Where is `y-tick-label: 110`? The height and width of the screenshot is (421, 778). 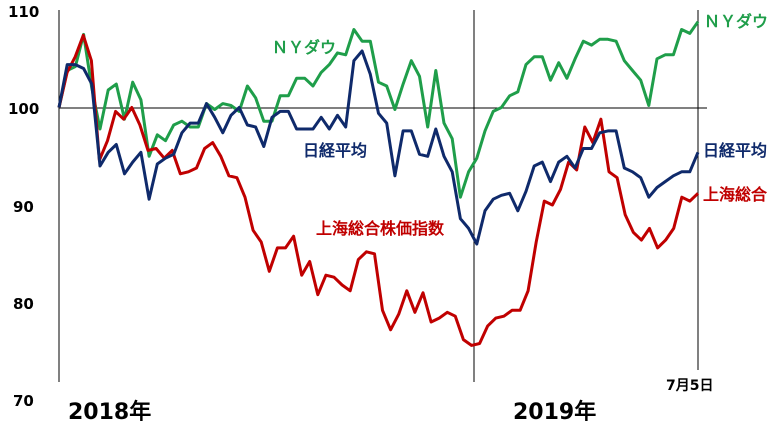
y-tick-label: 110 is located at coordinates (23, 12).